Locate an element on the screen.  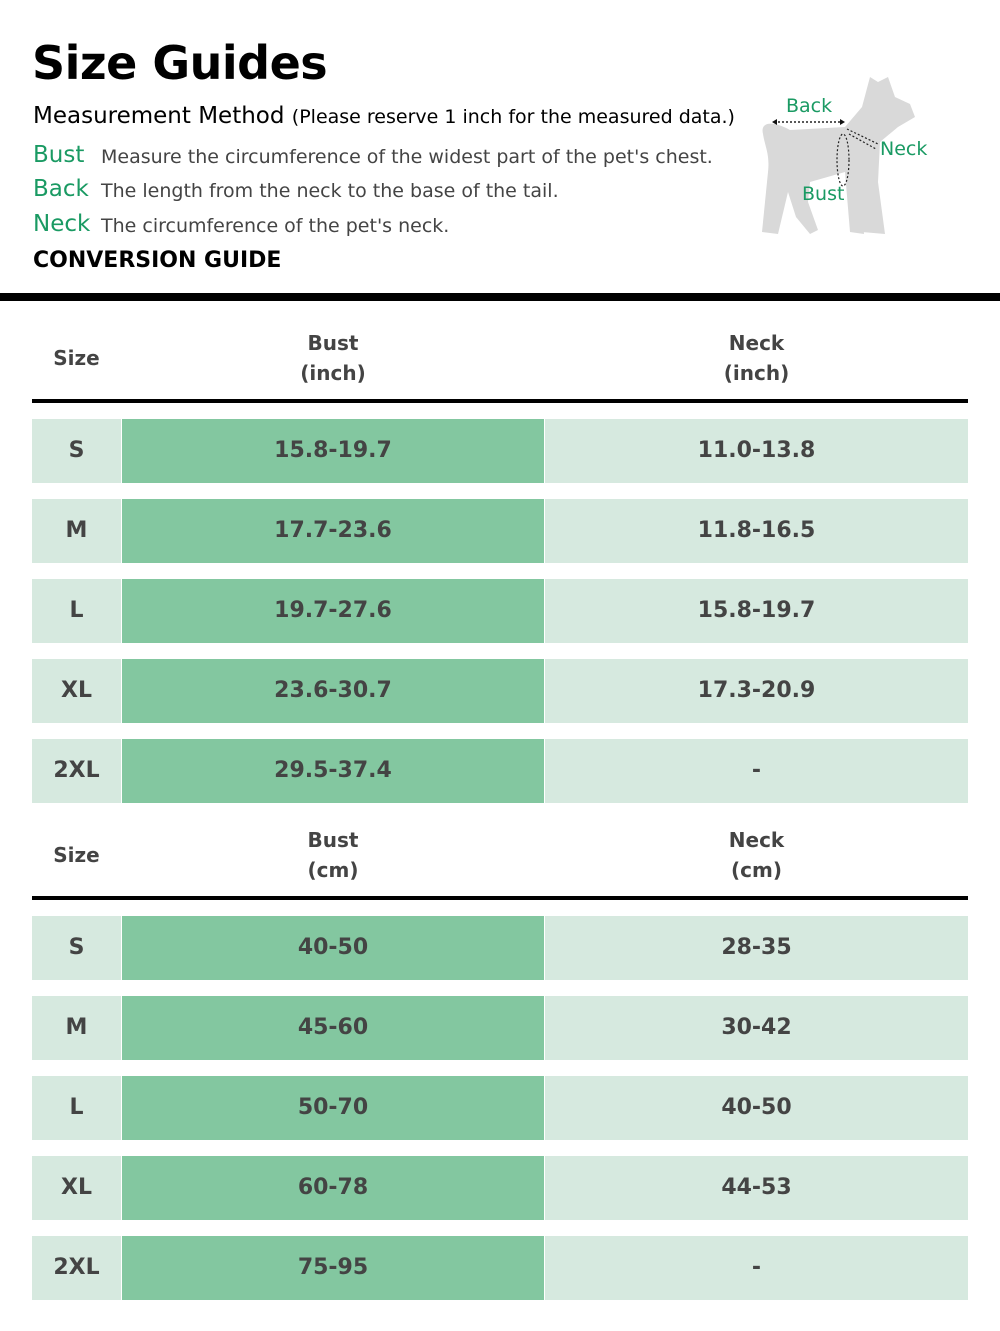
table-row: M 45-60 30-42 is located at coordinates (500, 1028).